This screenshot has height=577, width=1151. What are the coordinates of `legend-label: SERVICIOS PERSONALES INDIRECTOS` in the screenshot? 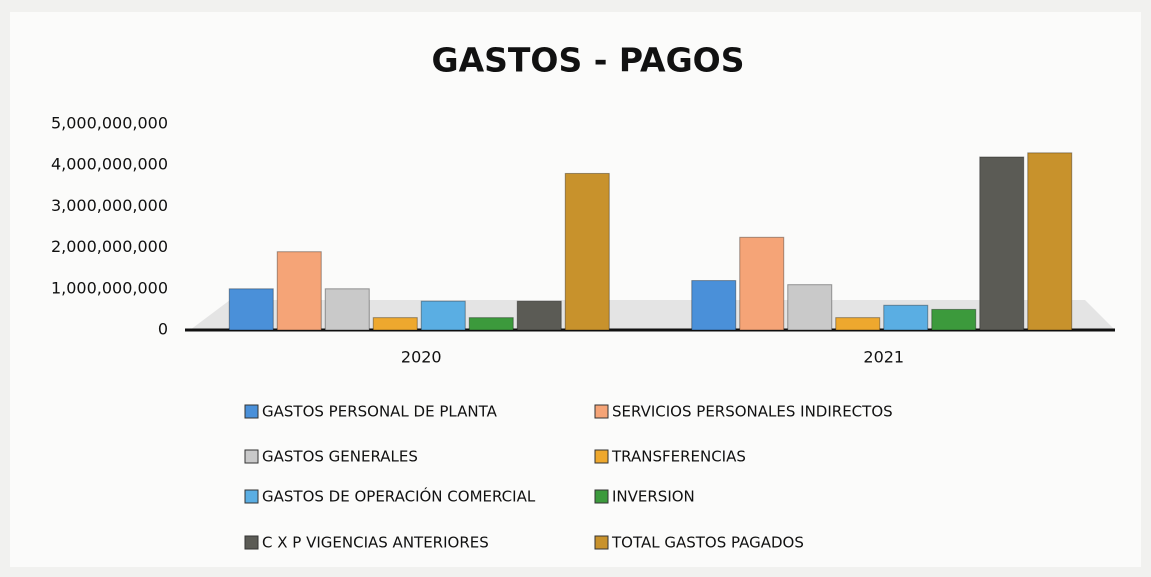 It's located at (752, 412).